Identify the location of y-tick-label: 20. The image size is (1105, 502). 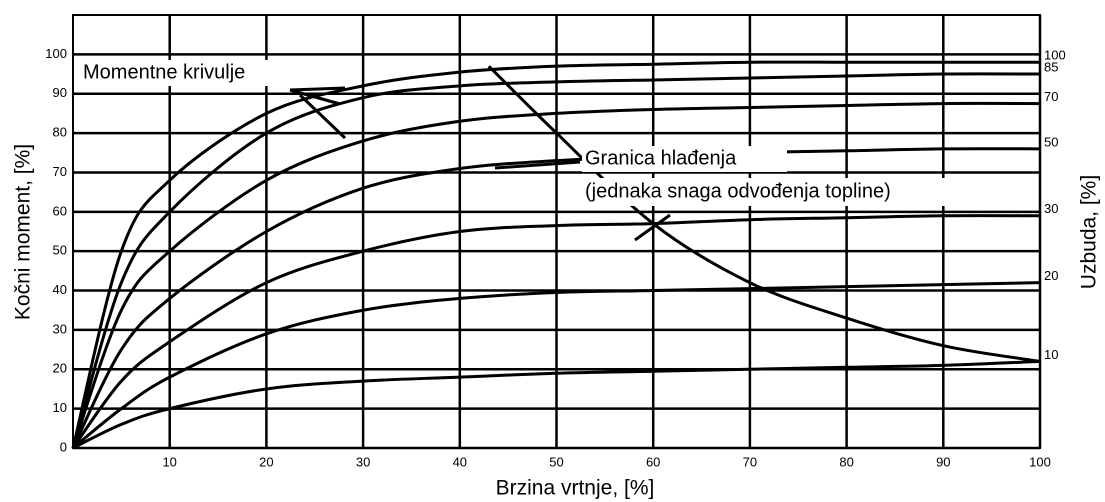
(60, 368).